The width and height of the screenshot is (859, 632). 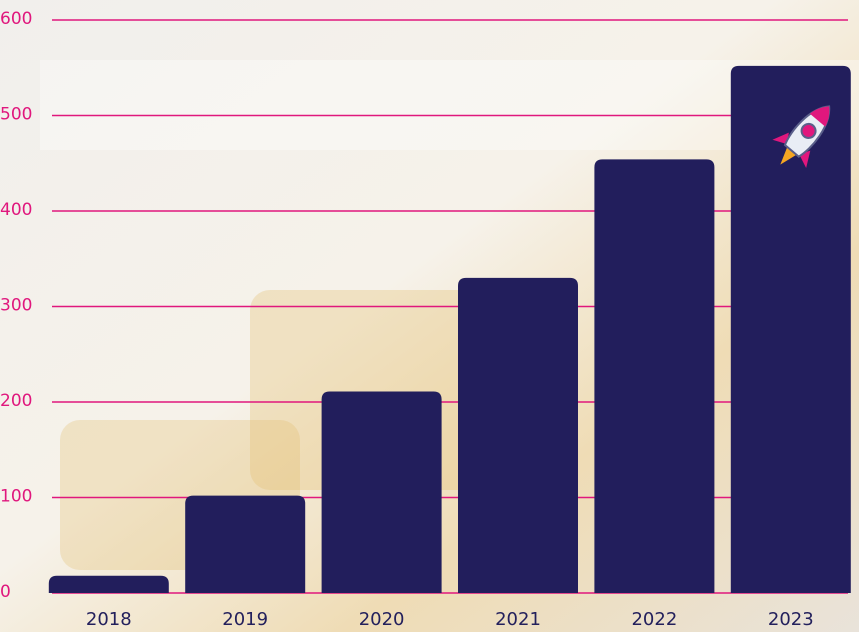 What do you see at coordinates (16, 210) in the screenshot?
I see `y-tick-label: 400` at bounding box center [16, 210].